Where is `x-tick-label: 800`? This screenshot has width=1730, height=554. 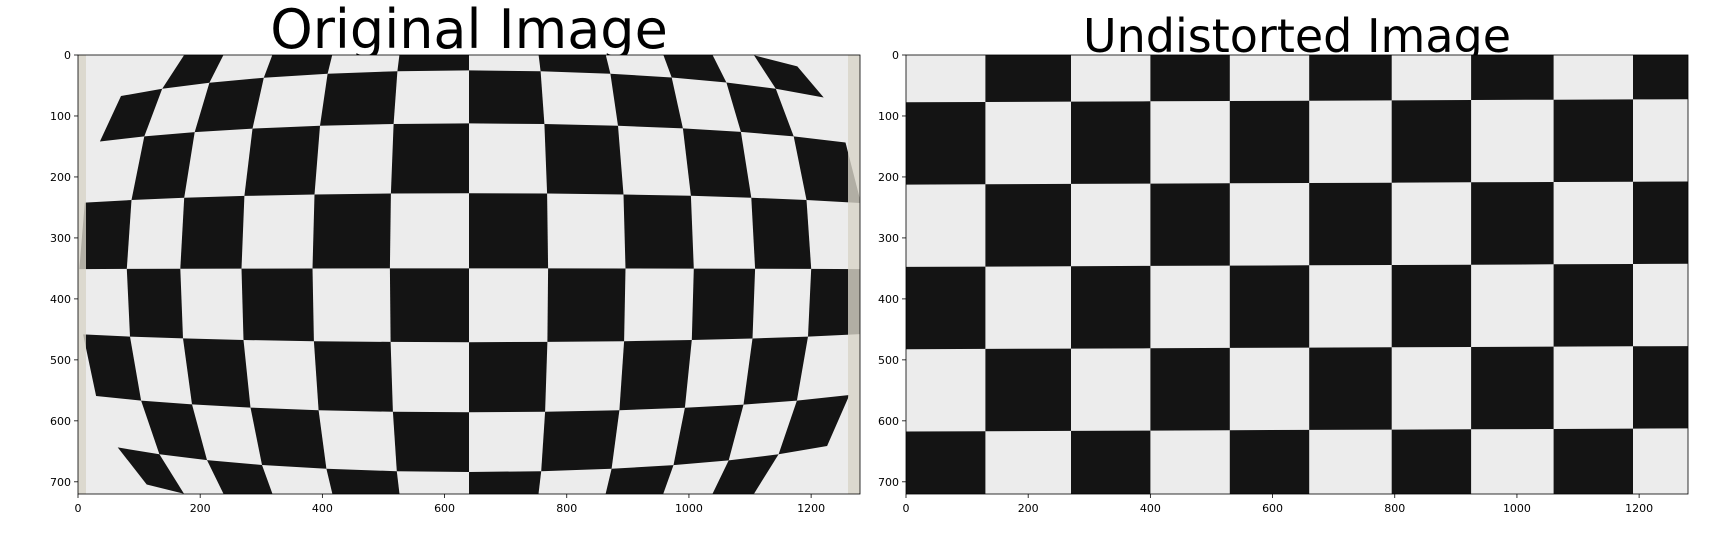 x-tick-label: 800 is located at coordinates (566, 508).